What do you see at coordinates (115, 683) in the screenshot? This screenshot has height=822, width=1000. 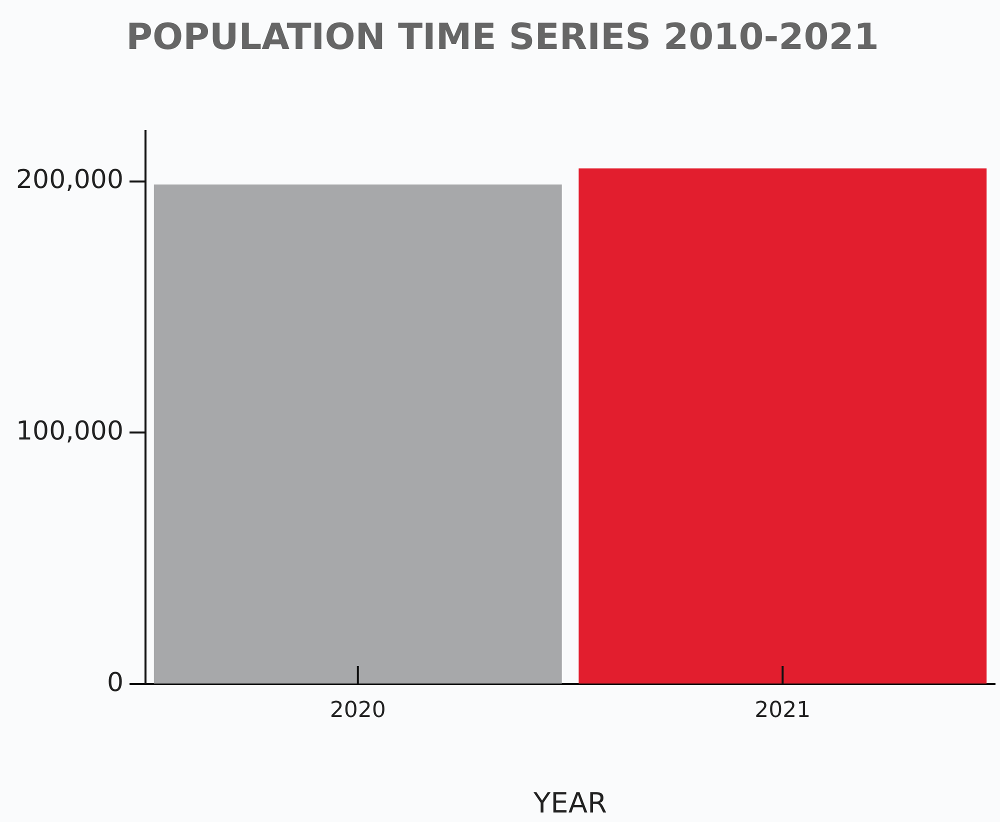 I see `y-tick-label: 0` at bounding box center [115, 683].